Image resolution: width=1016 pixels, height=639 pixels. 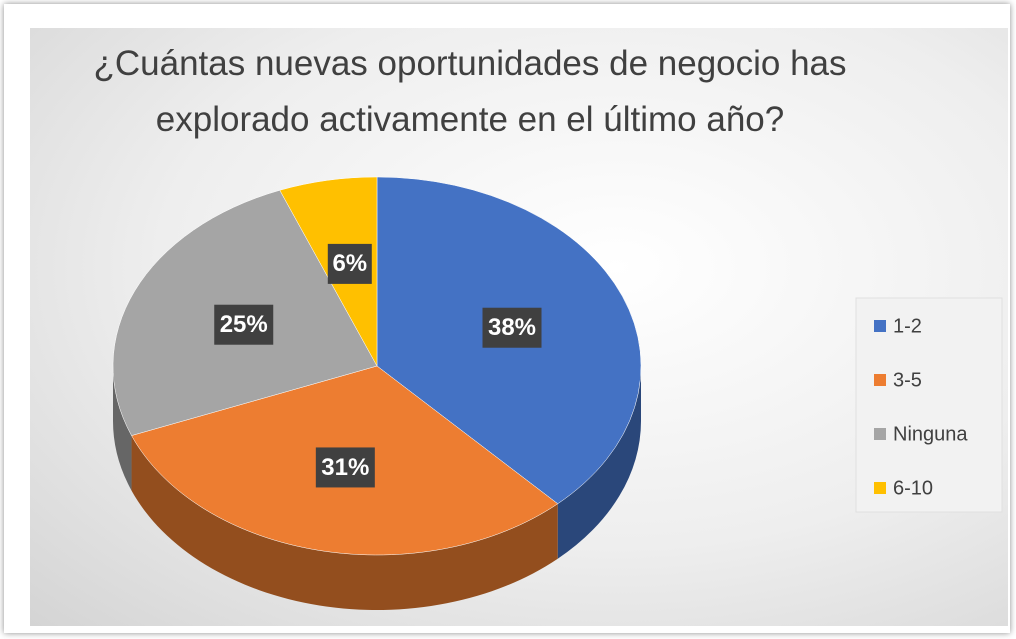 I want to click on legend-label: 6-10, so click(x=913, y=488).